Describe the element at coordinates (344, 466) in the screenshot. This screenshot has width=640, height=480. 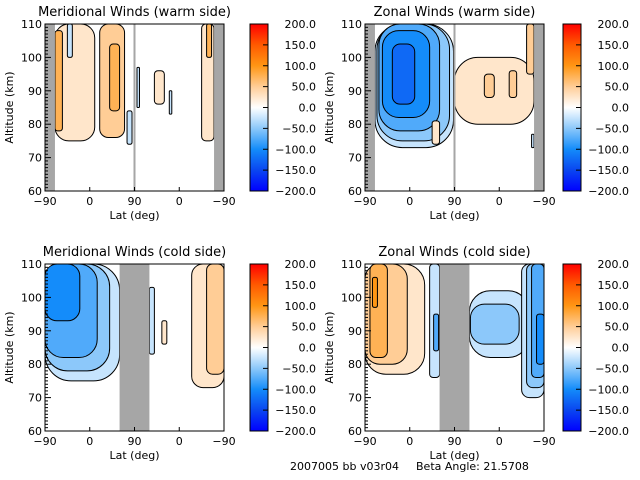
I see `footer-run-id: 2007005 bb v03r04` at that location.